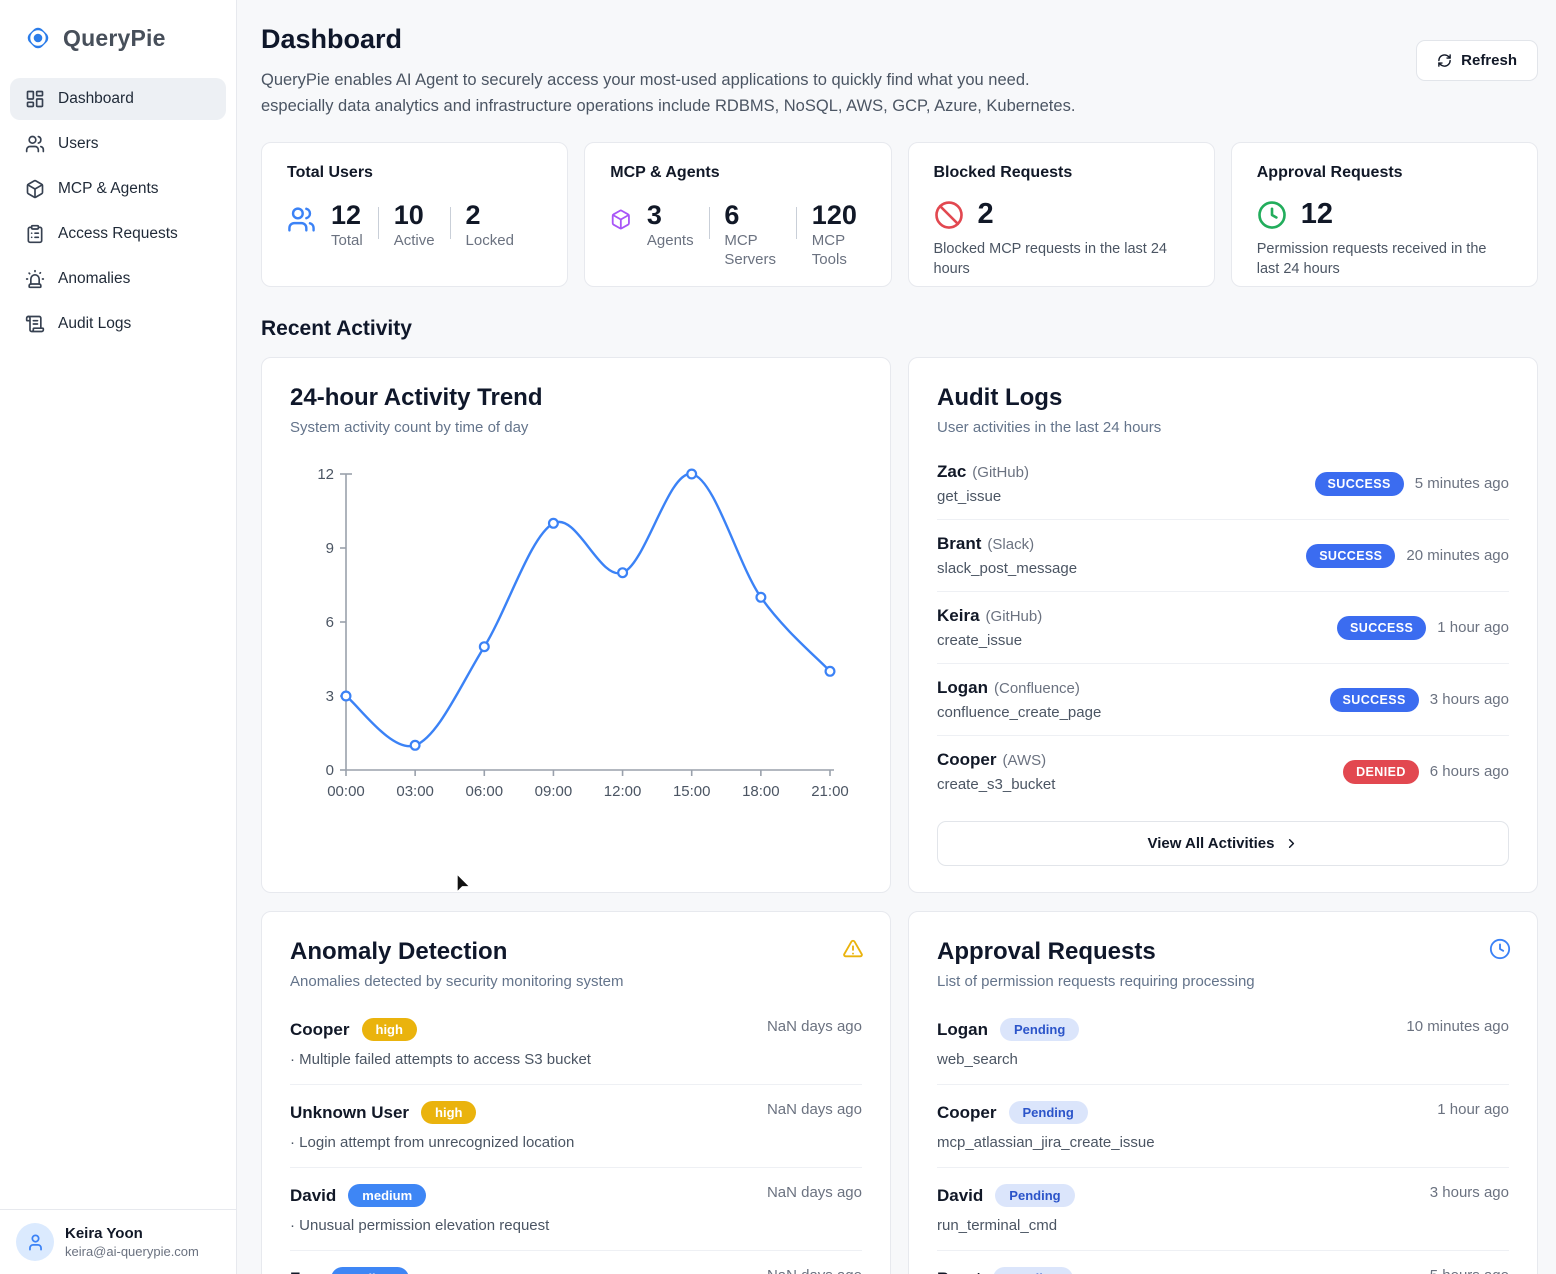  Describe the element at coordinates (1007, 555) in the screenshot. I see `audit-log-info: Brant (Slack) slack_post_message` at that location.